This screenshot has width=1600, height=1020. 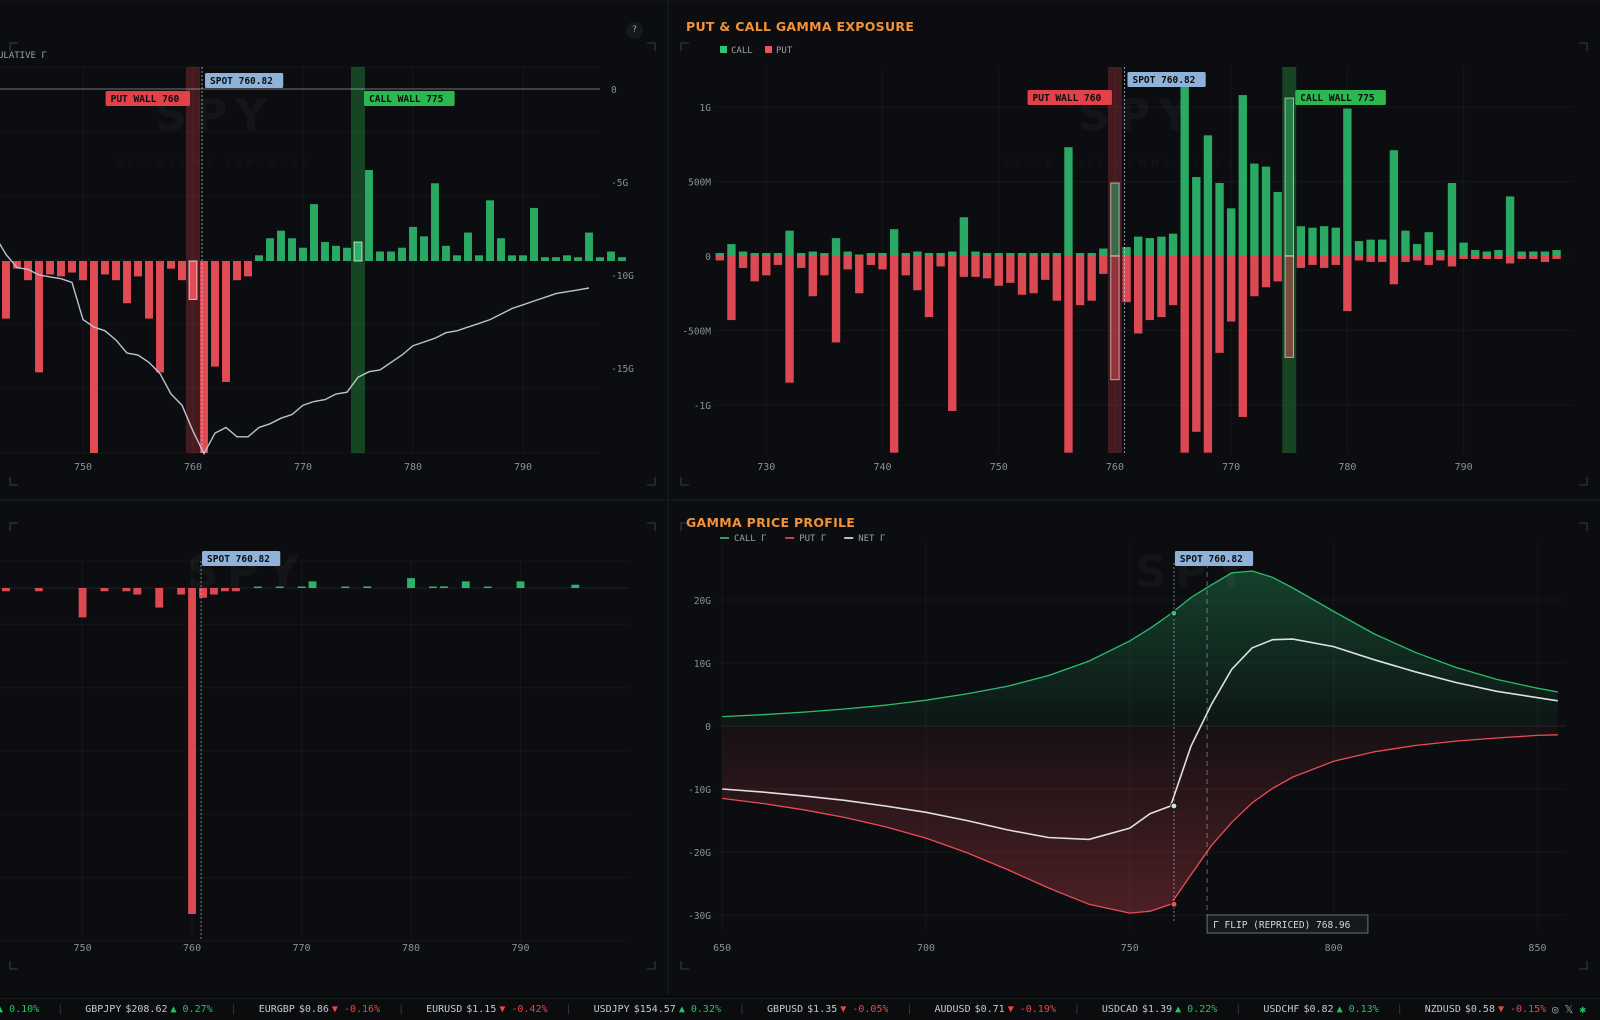 I want to click on ticker-item: GBPUSD $1.35 ▼ -0.05% |, so click(x=839, y=1009).